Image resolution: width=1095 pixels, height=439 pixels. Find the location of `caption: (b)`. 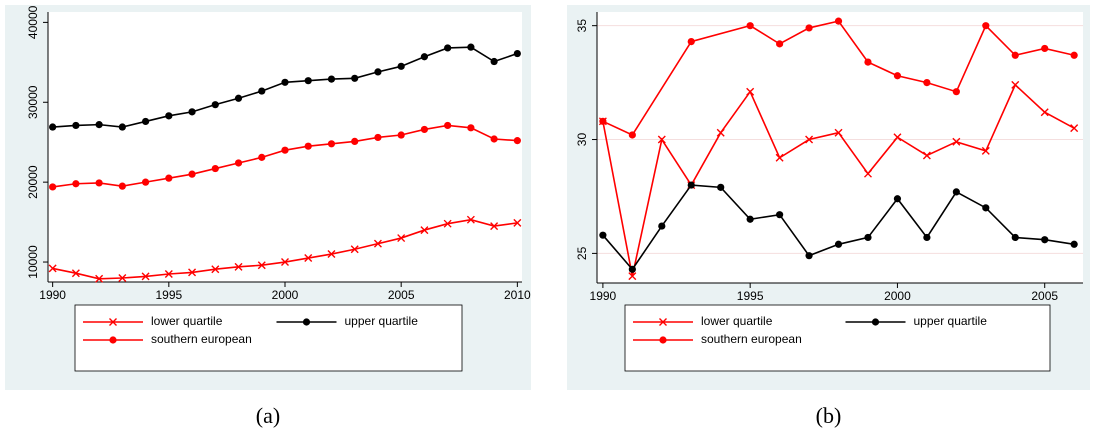

caption: (b) is located at coordinates (829, 415).